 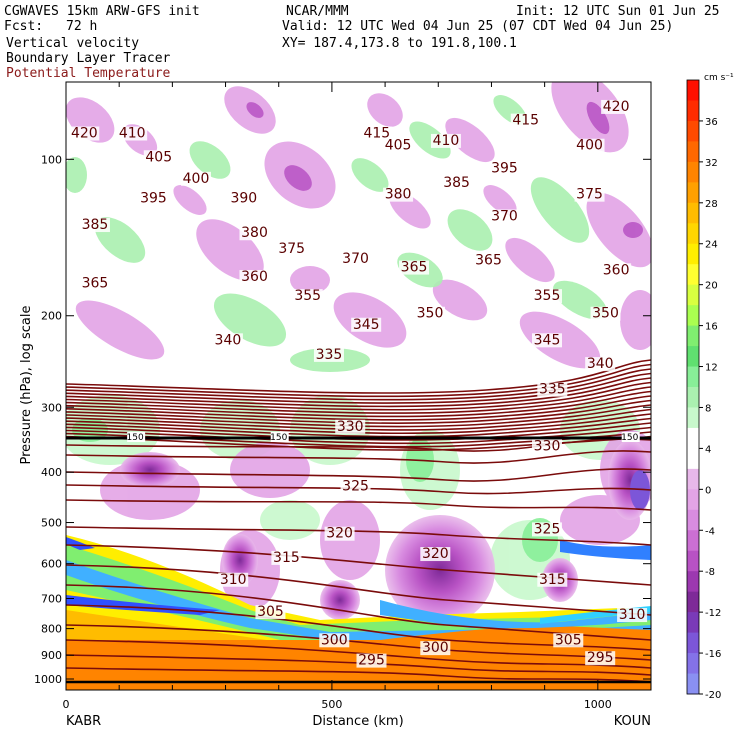 What do you see at coordinates (371, 661) in the screenshot?
I see `theta-label: 295` at bounding box center [371, 661].